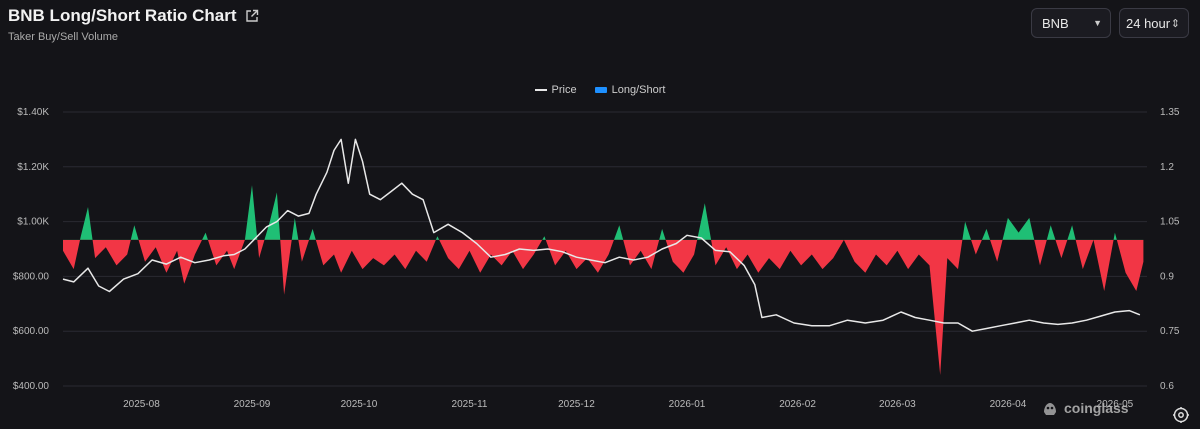 The height and width of the screenshot is (429, 1200). I want to click on x-tick-label: 2025-09, so click(252, 404).